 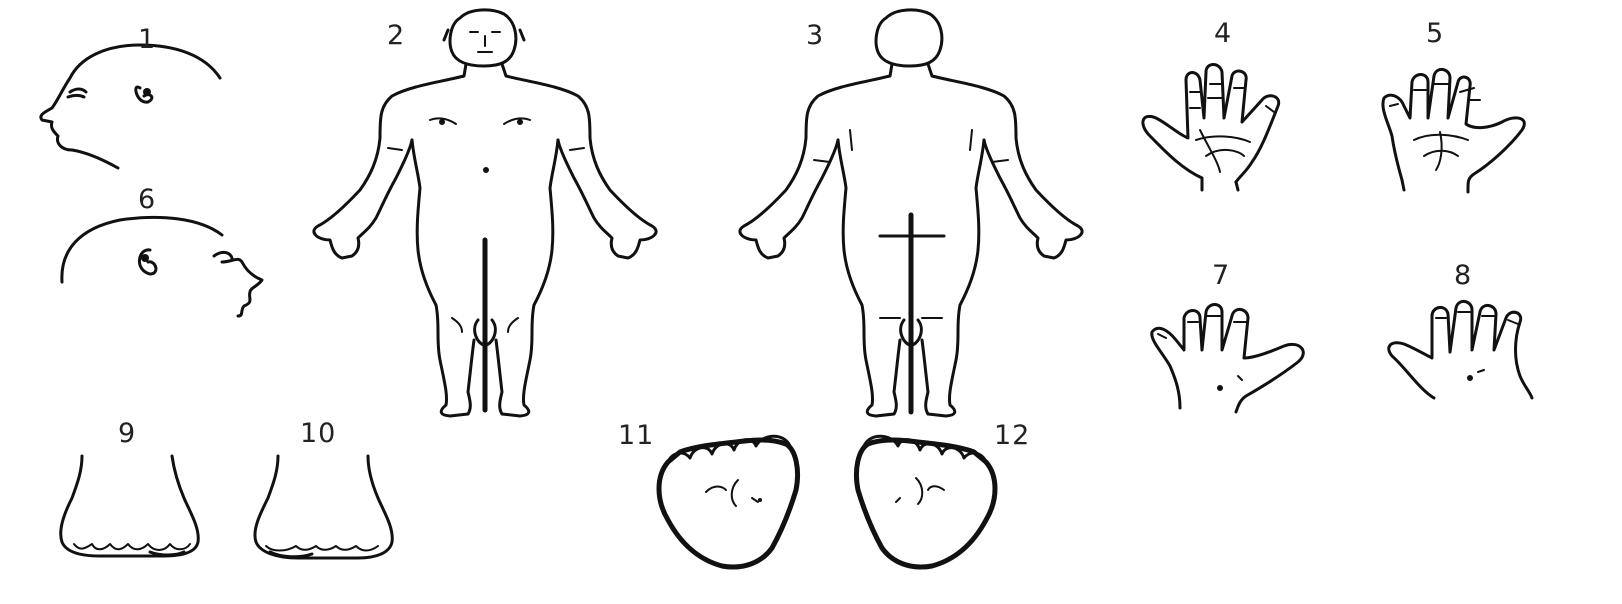 I want to click on view-label-6: 6, so click(x=147, y=199).